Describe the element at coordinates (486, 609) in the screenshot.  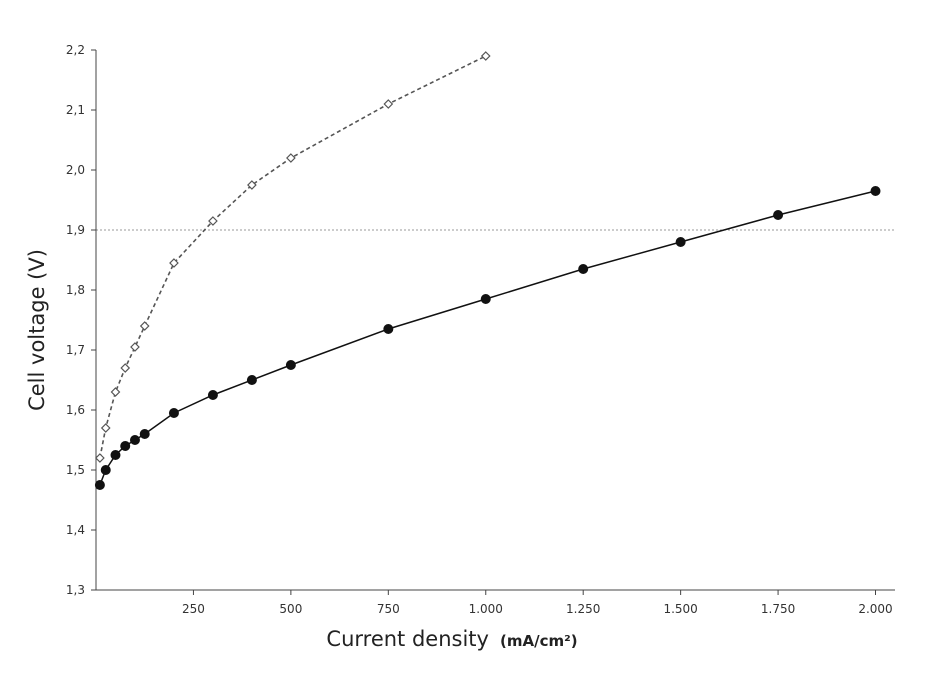
I see `x-tick-label: 1.000` at that location.